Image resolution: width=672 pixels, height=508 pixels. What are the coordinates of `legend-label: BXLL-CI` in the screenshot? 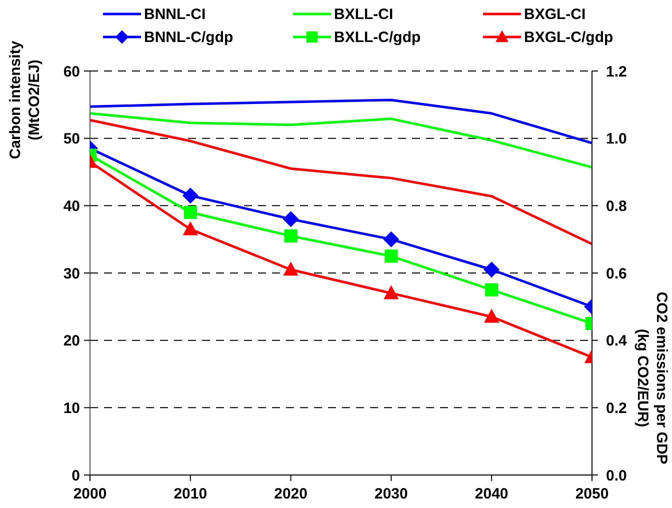 It's located at (364, 14).